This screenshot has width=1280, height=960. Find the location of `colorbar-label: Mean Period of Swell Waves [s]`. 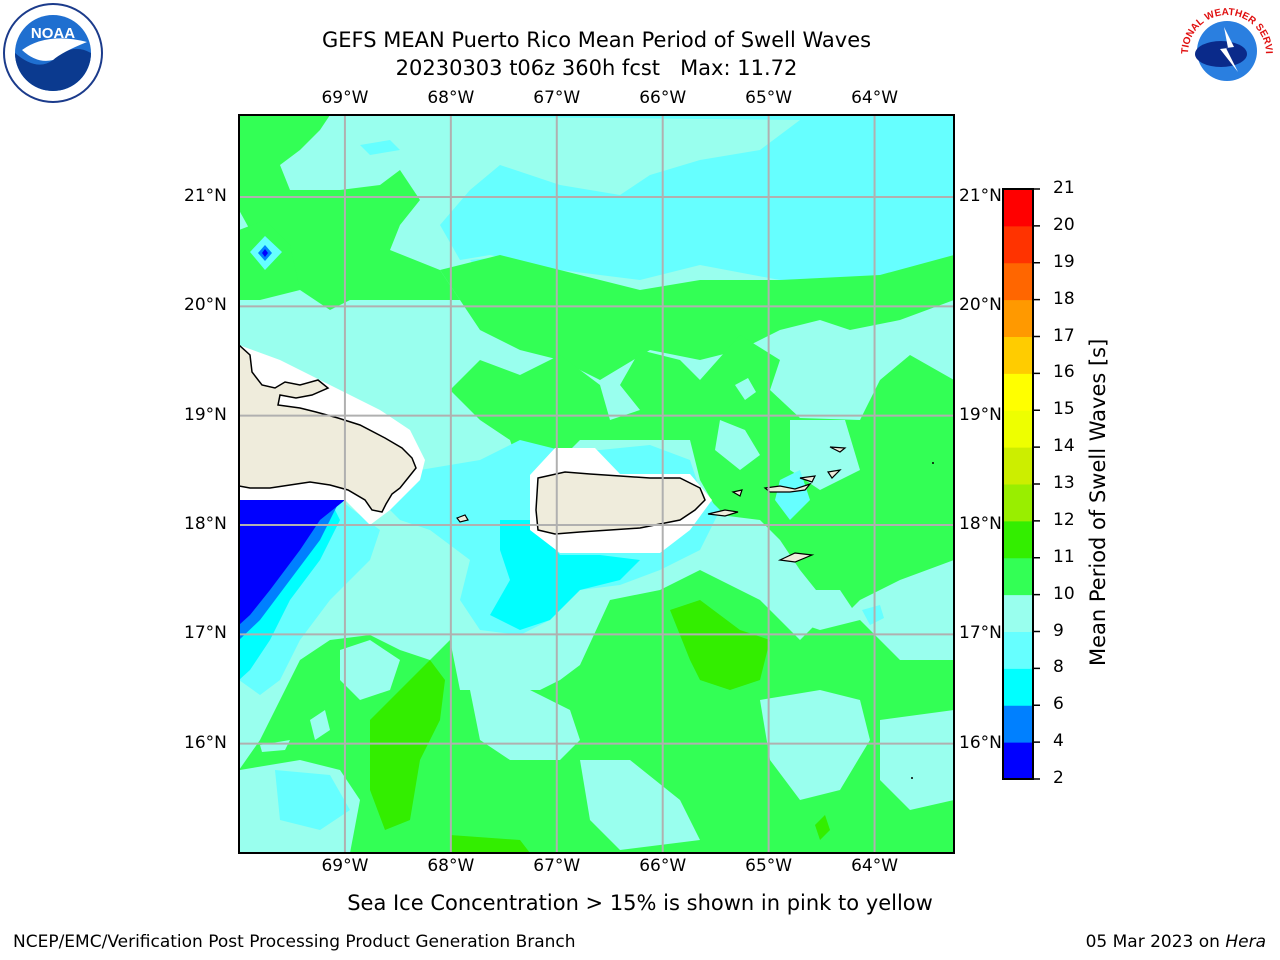

colorbar-label: Mean Period of Swell Waves [s] is located at coordinates (1098, 502).